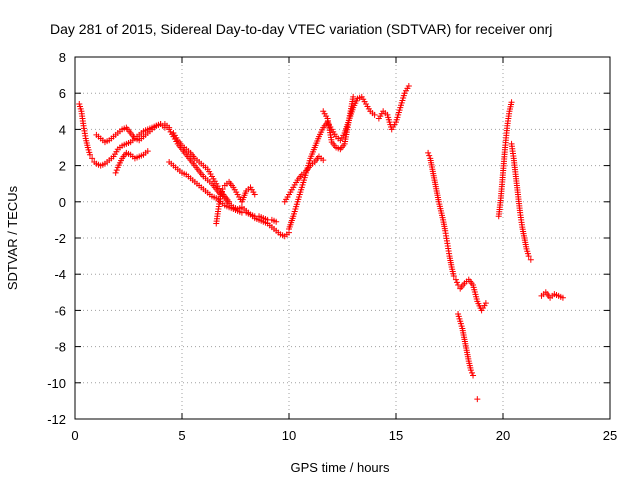 The image size is (640, 480). Describe the element at coordinates (60, 310) in the screenshot. I see `y-tick-label: -6` at that location.